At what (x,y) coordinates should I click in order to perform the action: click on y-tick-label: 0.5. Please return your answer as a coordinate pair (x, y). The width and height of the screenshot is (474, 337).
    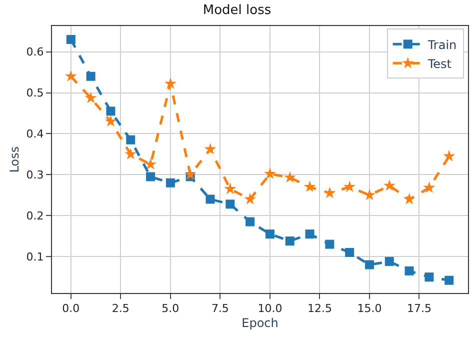
    Looking at the image, I should click on (35, 93).